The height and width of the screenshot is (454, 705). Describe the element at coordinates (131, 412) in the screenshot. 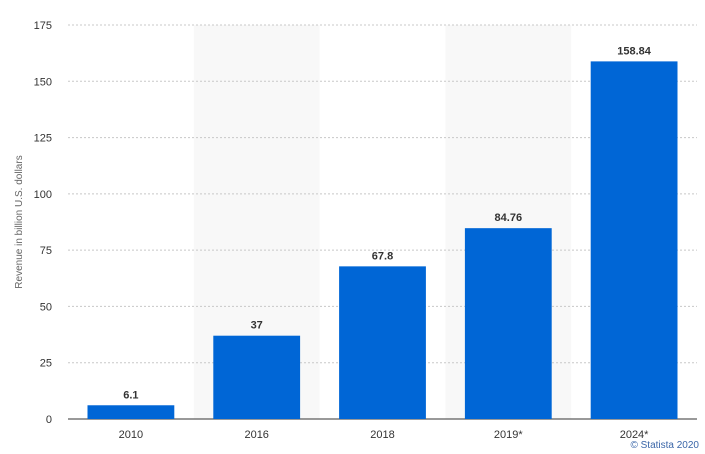

I see `bar-2010` at that location.